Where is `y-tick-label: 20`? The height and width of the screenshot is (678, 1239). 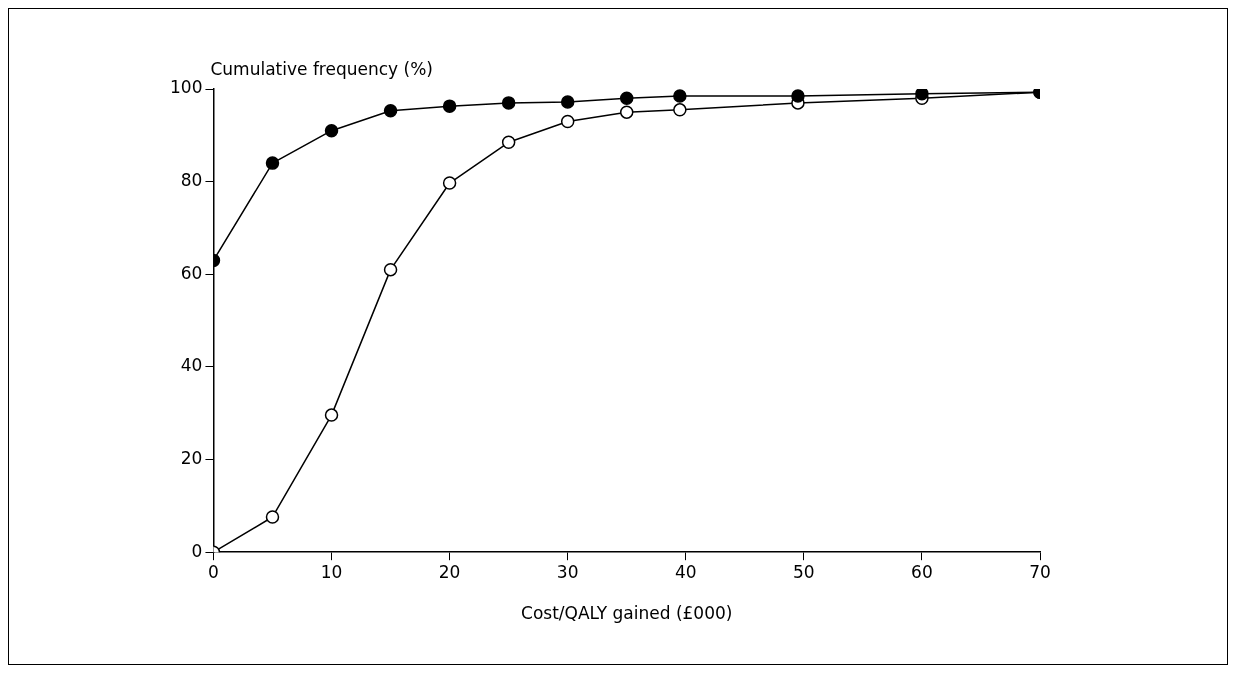 y-tick-label: 20 is located at coordinates (191, 457).